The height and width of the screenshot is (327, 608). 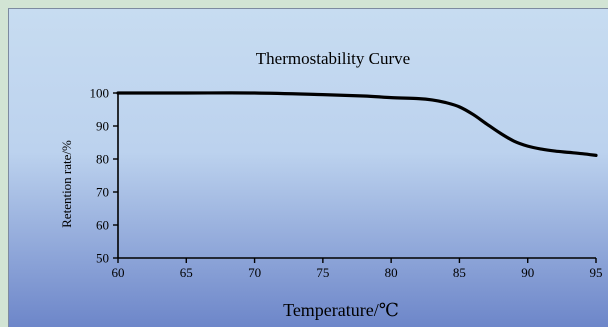 What do you see at coordinates (102, 258) in the screenshot?
I see `y-tick-label: 50` at bounding box center [102, 258].